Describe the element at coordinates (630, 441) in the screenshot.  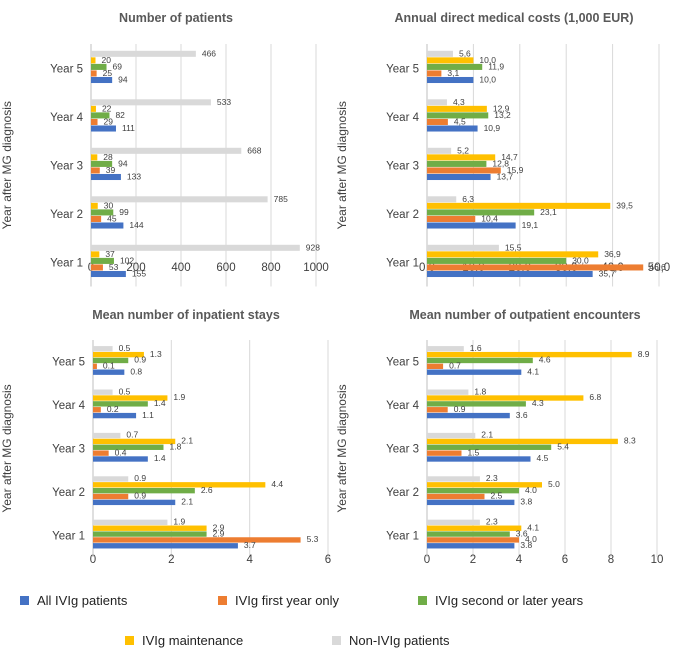
I see `data-label: 8.3` at that location.